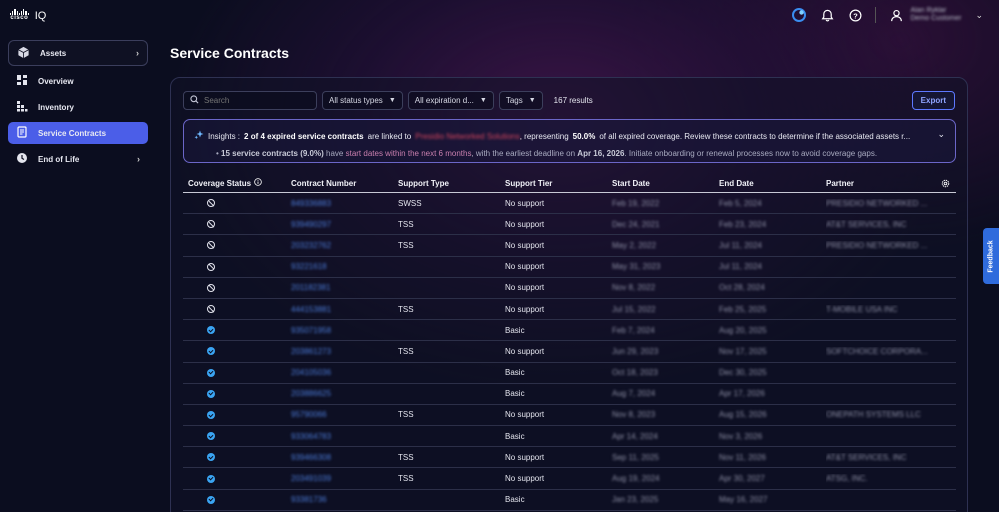 The height and width of the screenshot is (512, 999). I want to click on search-input, so click(254, 100).